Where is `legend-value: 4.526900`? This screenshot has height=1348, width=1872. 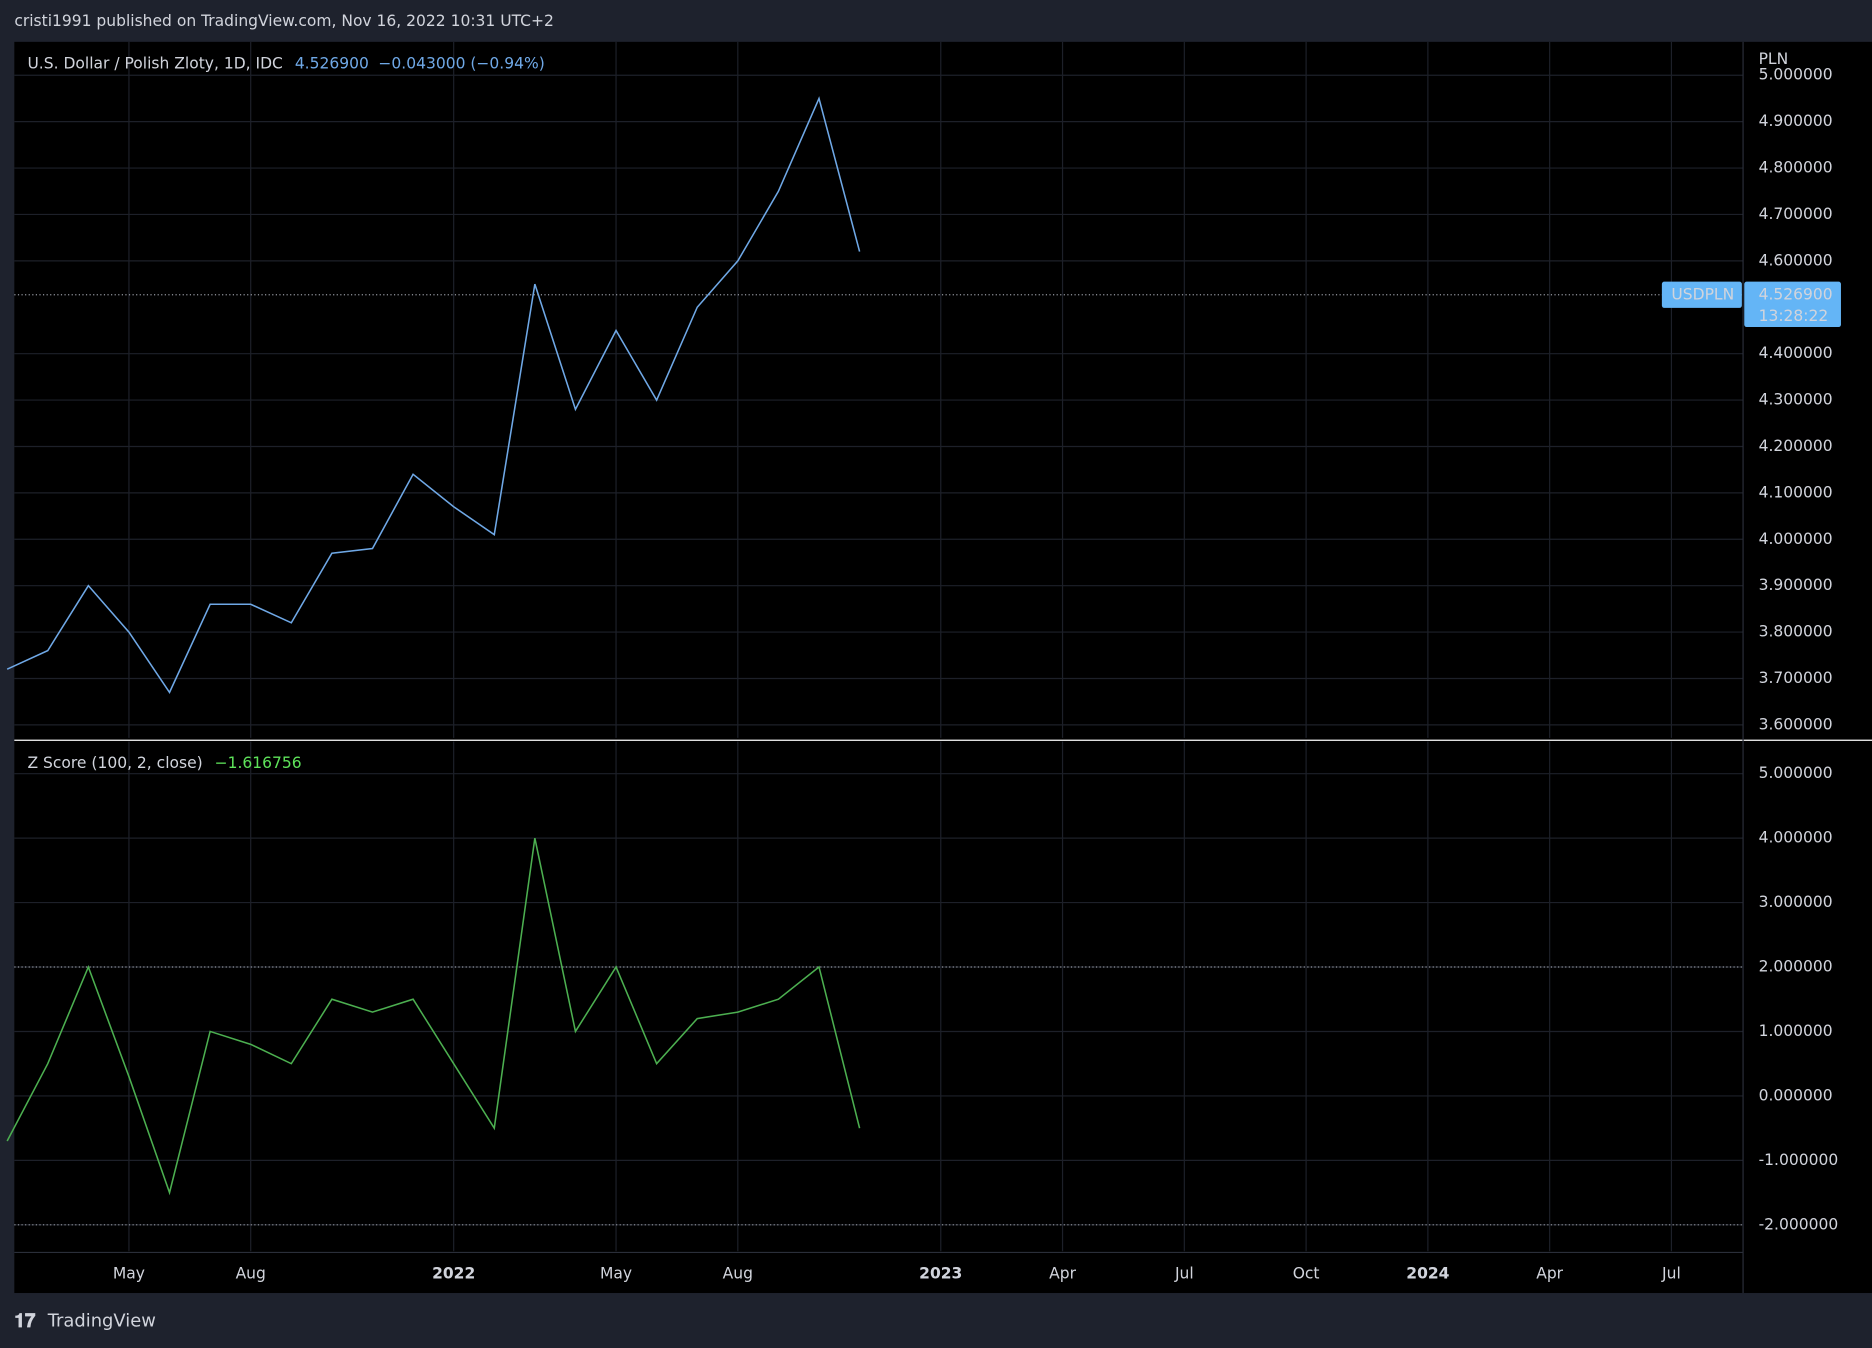 legend-value: 4.526900 is located at coordinates (332, 63).